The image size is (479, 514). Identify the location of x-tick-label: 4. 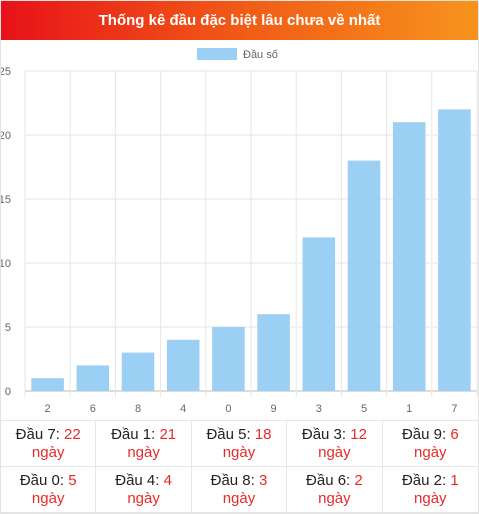
(183, 409).